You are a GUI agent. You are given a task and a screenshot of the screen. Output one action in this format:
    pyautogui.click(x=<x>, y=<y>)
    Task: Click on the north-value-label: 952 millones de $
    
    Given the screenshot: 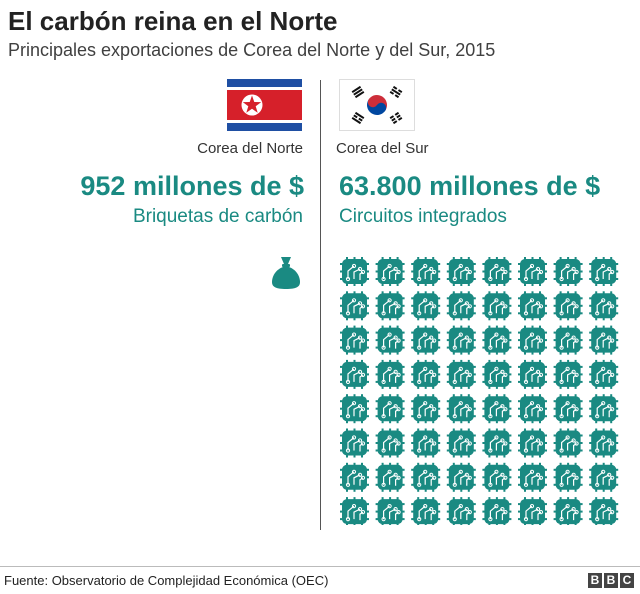 What is the action you would take?
    pyautogui.click(x=192, y=186)
    